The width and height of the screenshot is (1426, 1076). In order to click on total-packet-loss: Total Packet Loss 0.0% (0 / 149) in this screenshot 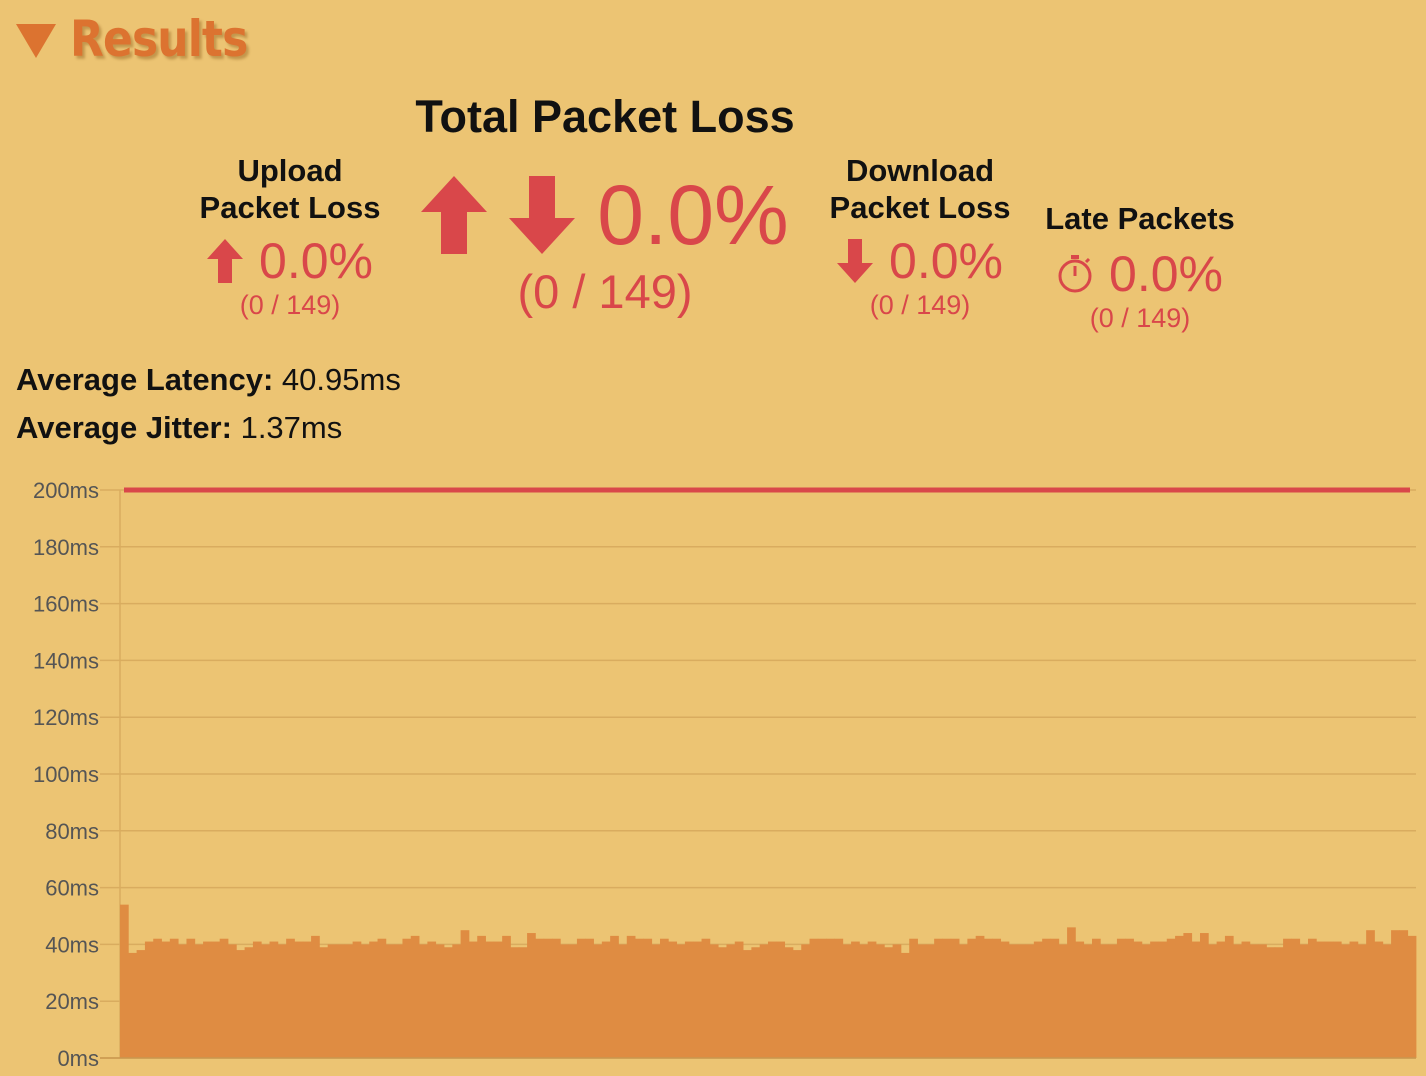, I will do `click(605, 205)`.